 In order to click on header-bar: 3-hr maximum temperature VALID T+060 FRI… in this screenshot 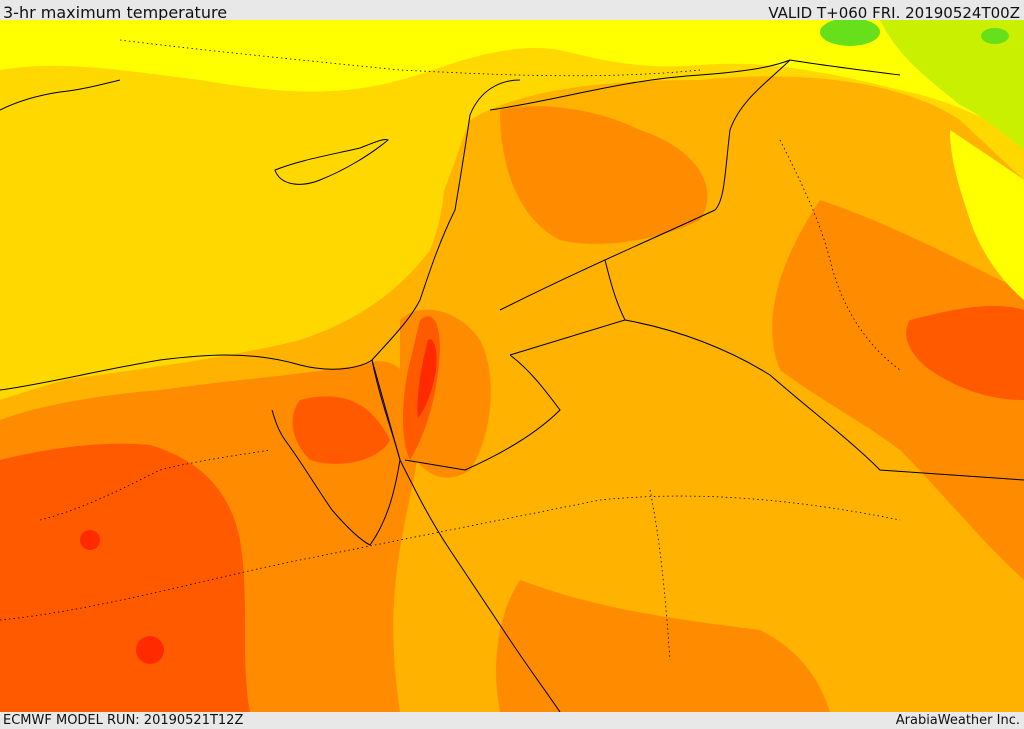, I will do `click(512, 11)`.